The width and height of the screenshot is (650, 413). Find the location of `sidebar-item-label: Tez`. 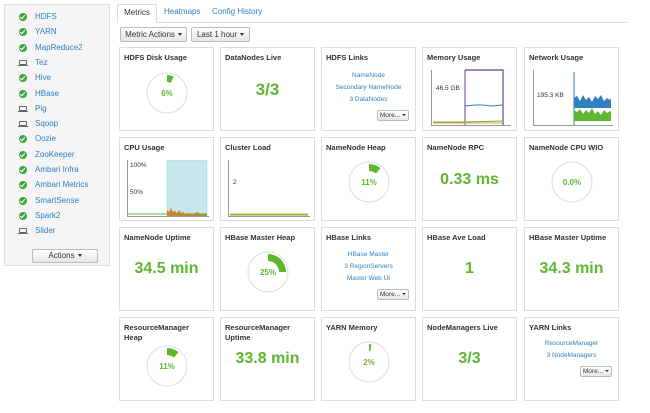

sidebar-item-label: Tez is located at coordinates (41, 62).